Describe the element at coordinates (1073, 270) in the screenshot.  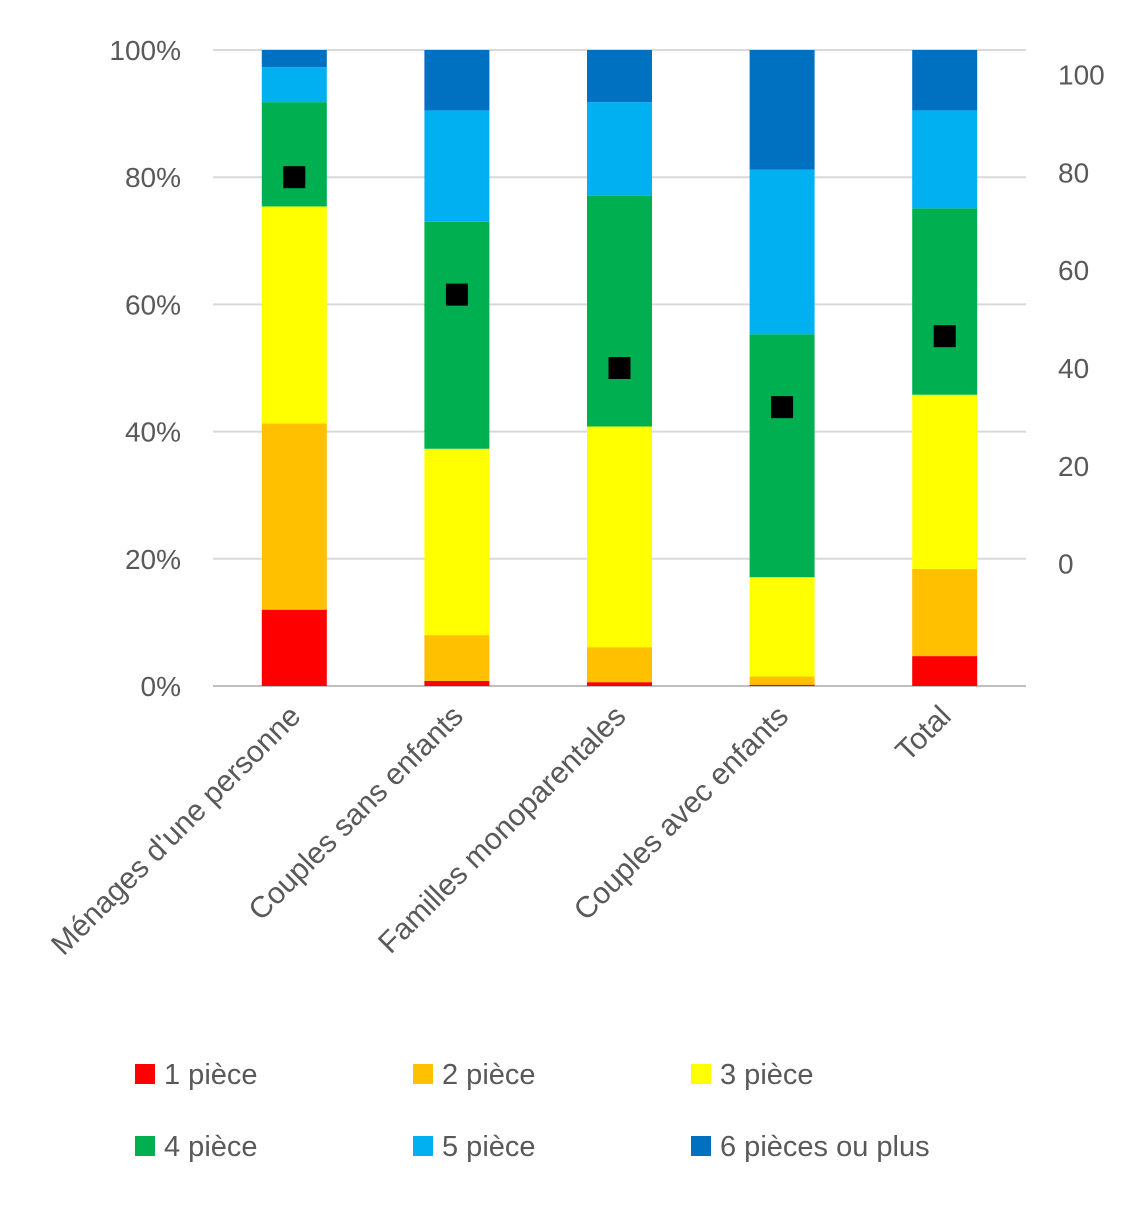
I see `right-tick-label: 60` at that location.